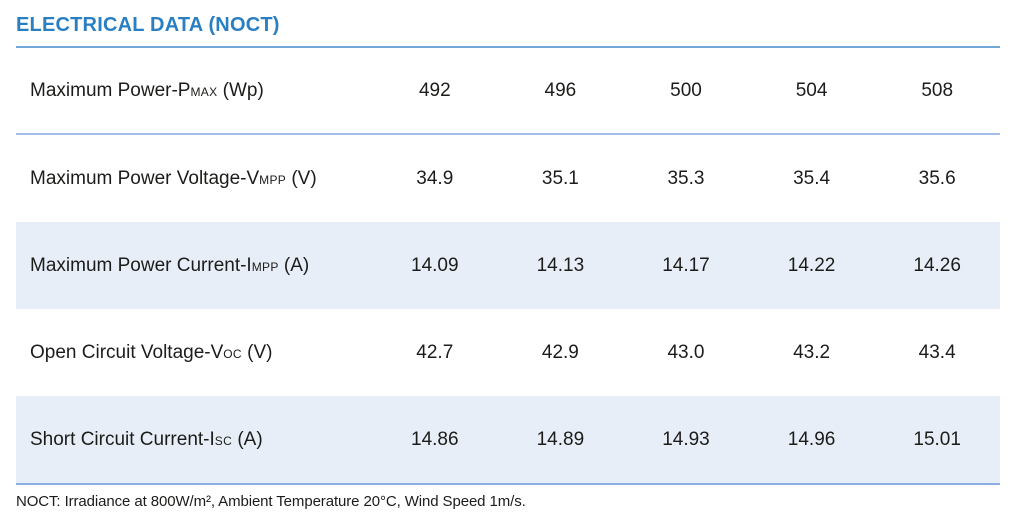  I want to click on value-cell: 43.4, so click(937, 352).